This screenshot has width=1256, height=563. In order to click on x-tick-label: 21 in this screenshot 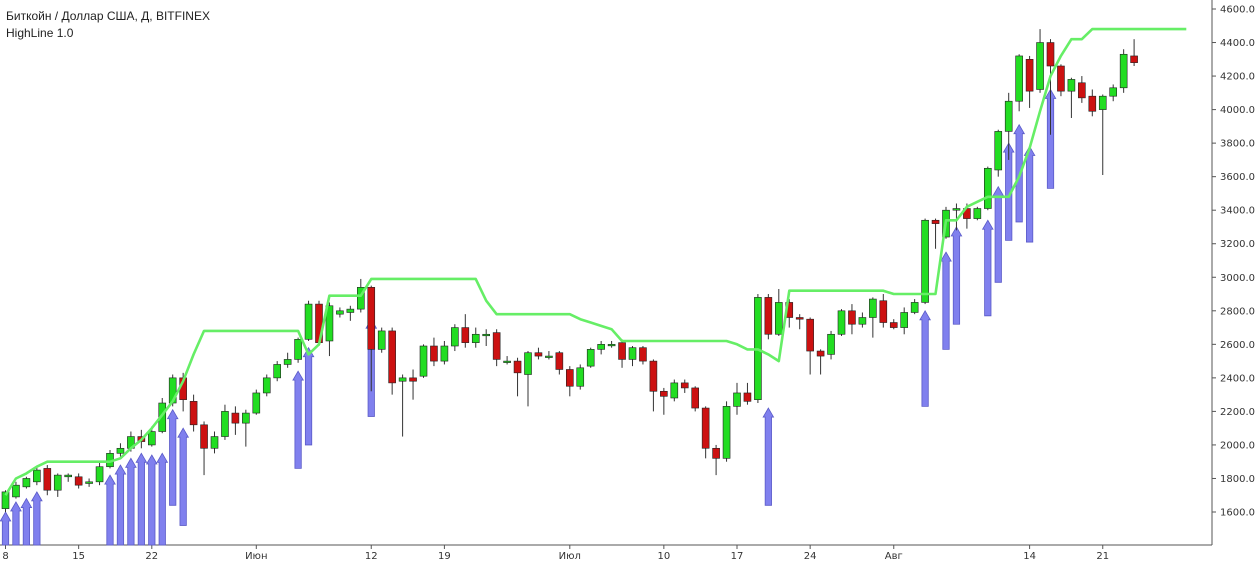, I will do `click(1102, 556)`.